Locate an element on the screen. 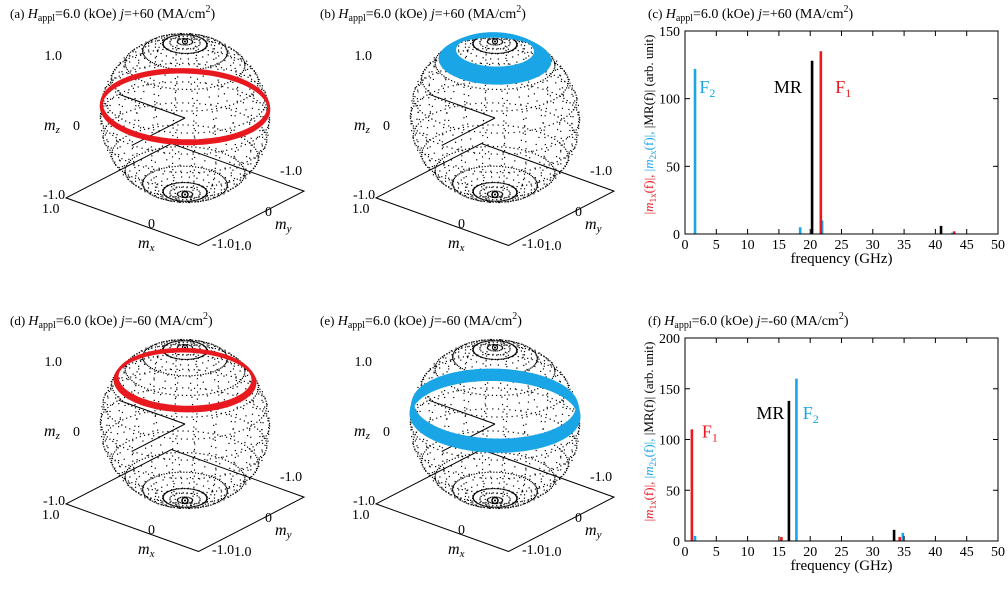 This screenshot has width=1008, height=591. chart-header: (c) Happl=6.0 (kOe) j=+60 (MA/cm2) is located at coordinates (750, 14).